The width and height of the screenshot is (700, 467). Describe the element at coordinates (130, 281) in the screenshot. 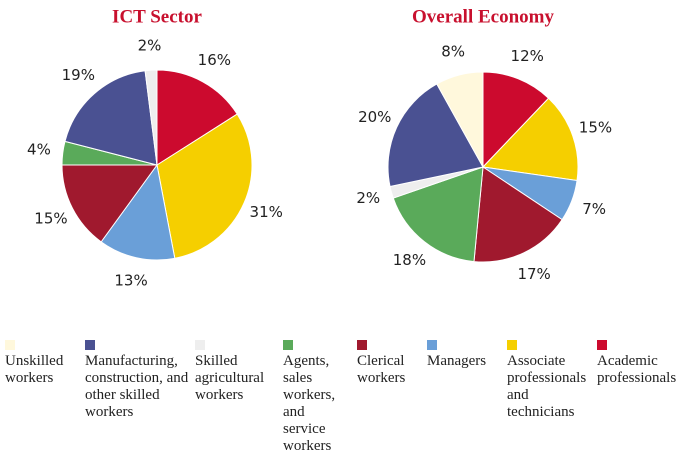

I see `slice-label: 13%` at that location.